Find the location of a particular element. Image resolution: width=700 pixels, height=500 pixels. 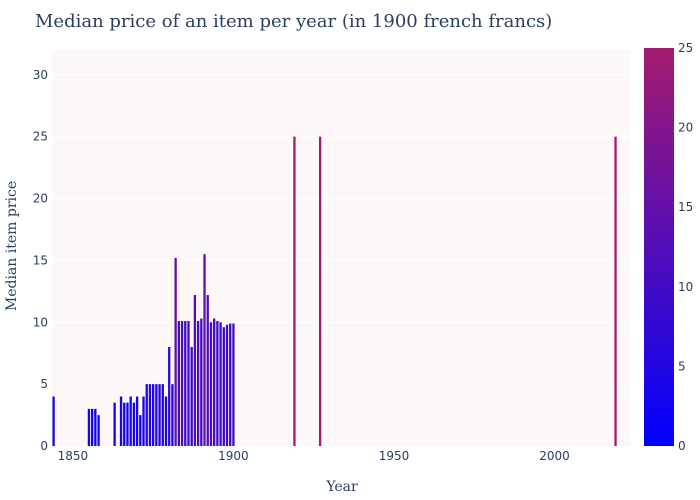

colorbar-tick-label: 0 is located at coordinates (682, 446).